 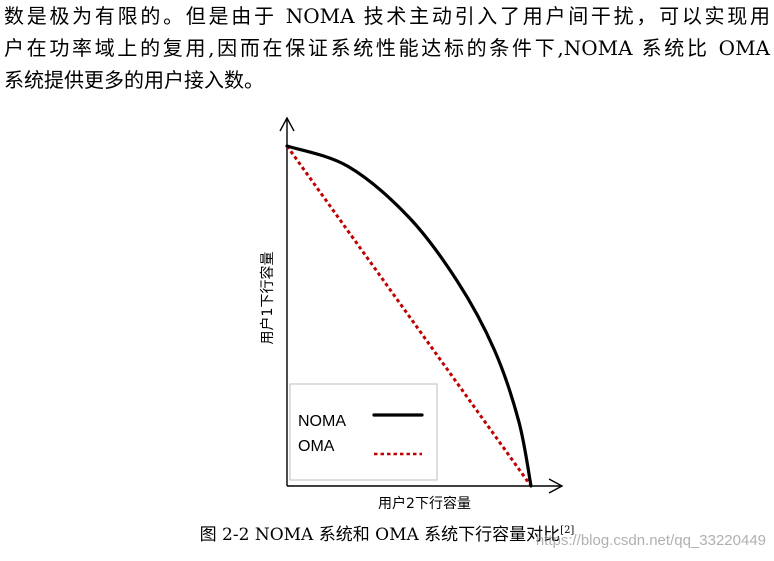 I want to click on x-axis-arrow, so click(x=556, y=486).